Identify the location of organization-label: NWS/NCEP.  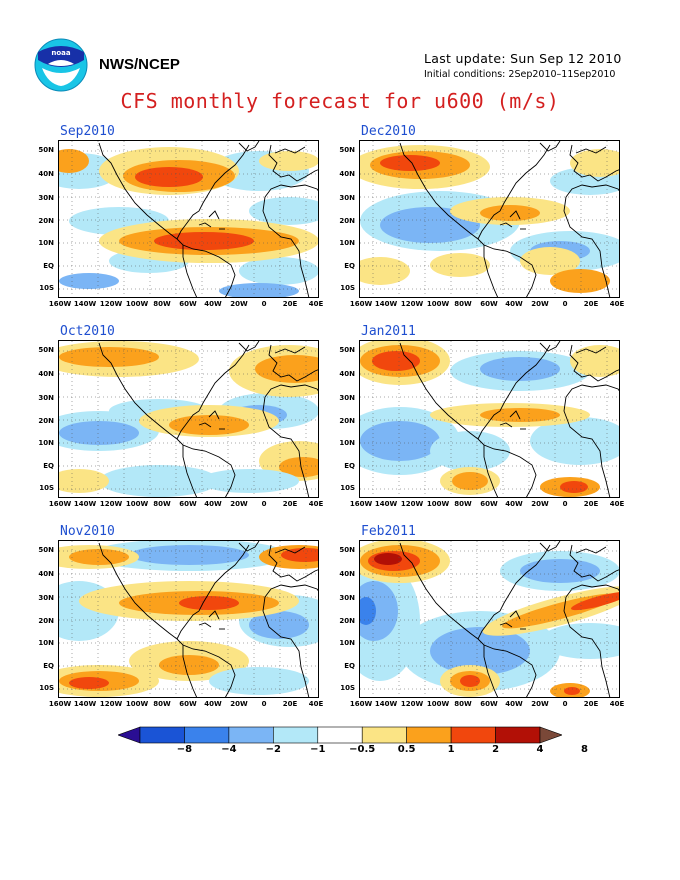
(139, 64).